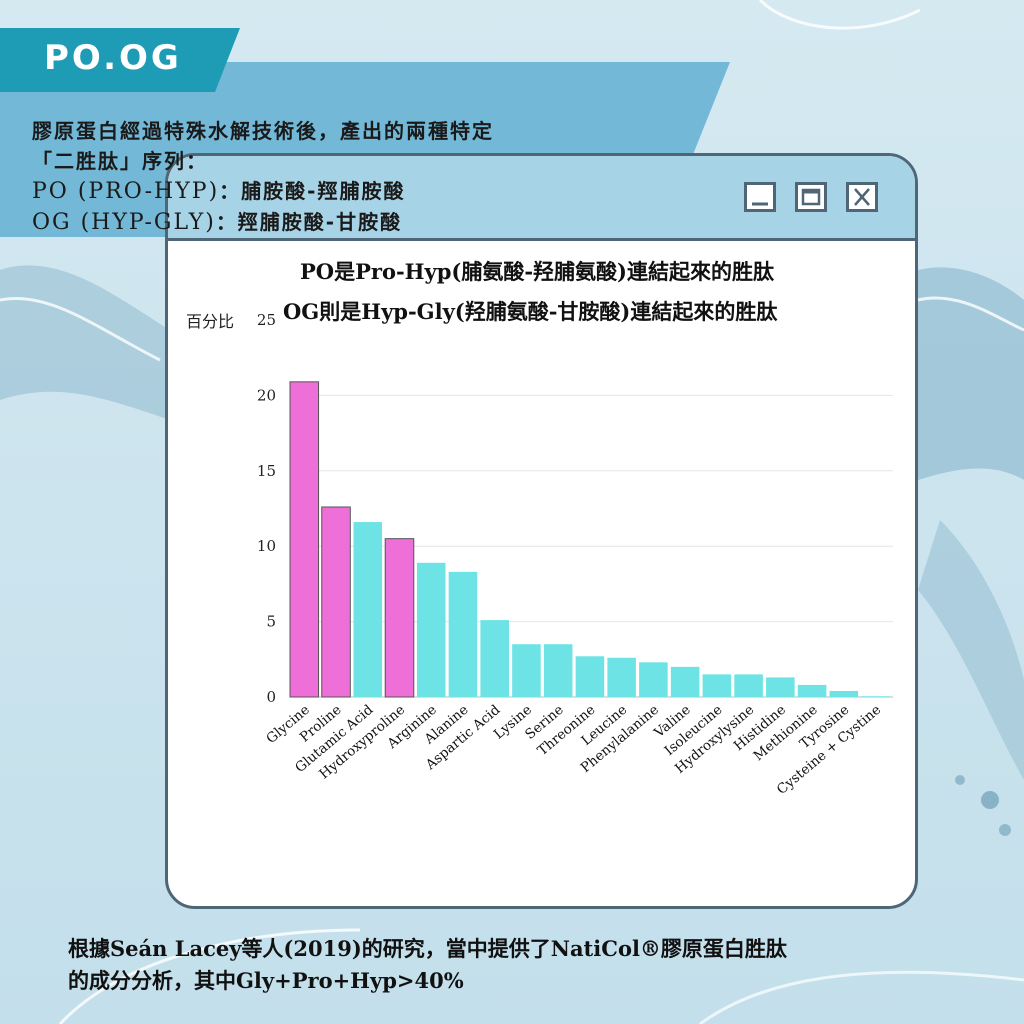  Describe the element at coordinates (431, 629) in the screenshot. I see `bar-arginine` at that location.